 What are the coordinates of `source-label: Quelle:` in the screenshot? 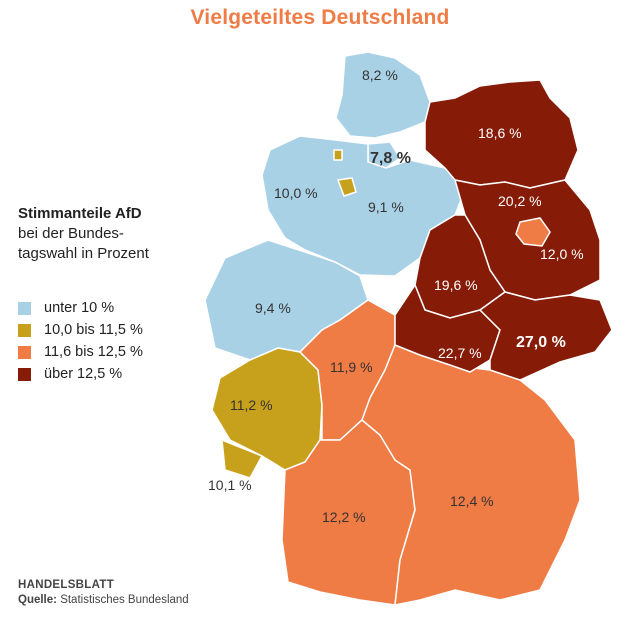 It's located at (37, 600).